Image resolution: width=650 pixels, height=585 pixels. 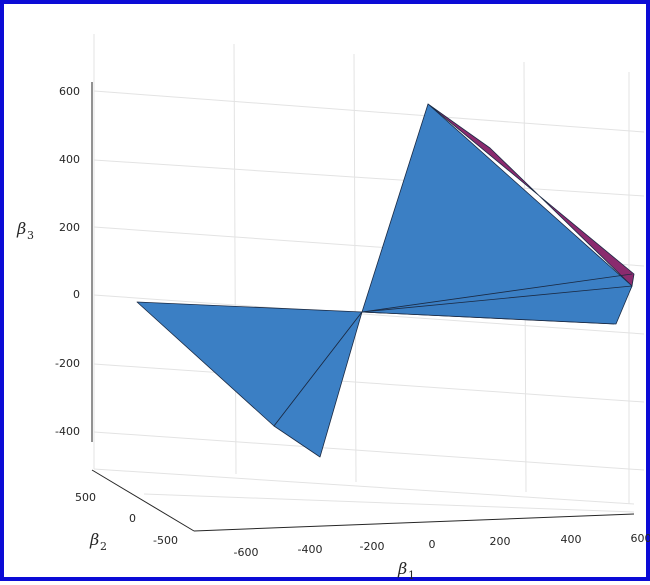 What do you see at coordinates (67, 363) in the screenshot?
I see `z-tick-label: -200` at bounding box center [67, 363].